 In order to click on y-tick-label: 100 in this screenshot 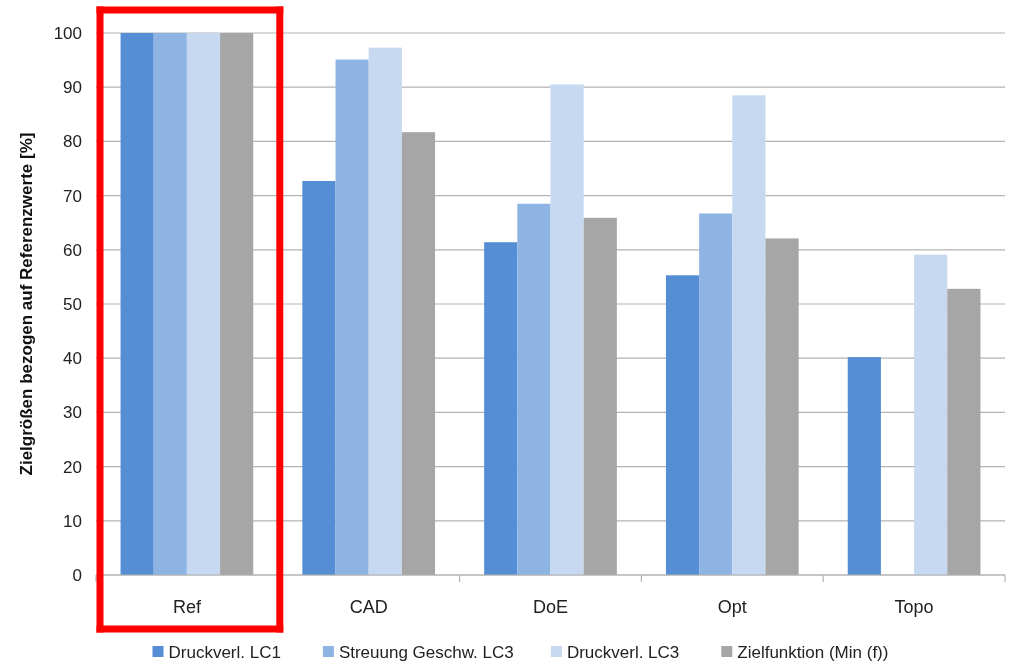, I will do `click(67, 33)`.